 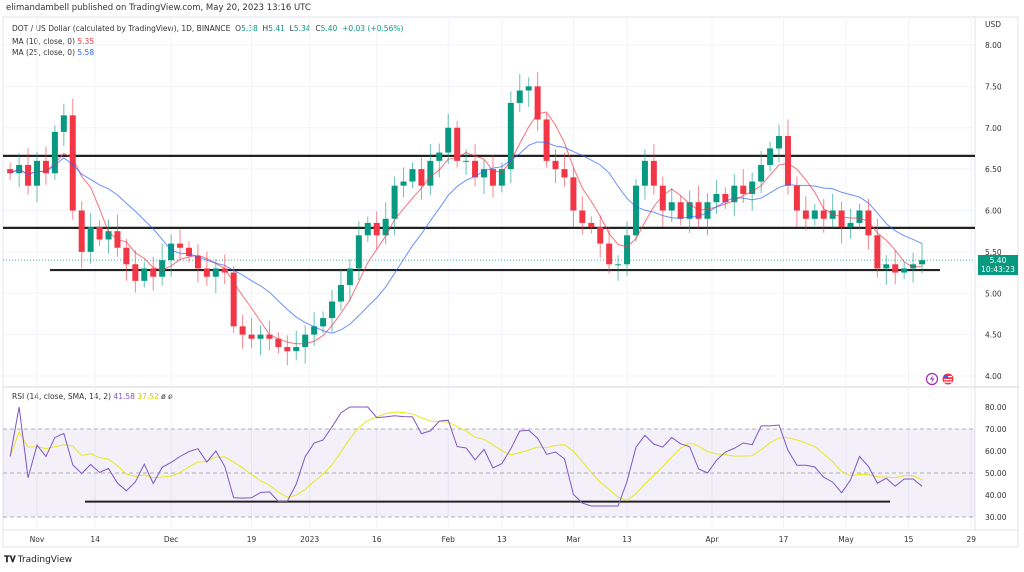 What do you see at coordinates (998, 260) in the screenshot?
I see `current-price: 5.40` at bounding box center [998, 260].